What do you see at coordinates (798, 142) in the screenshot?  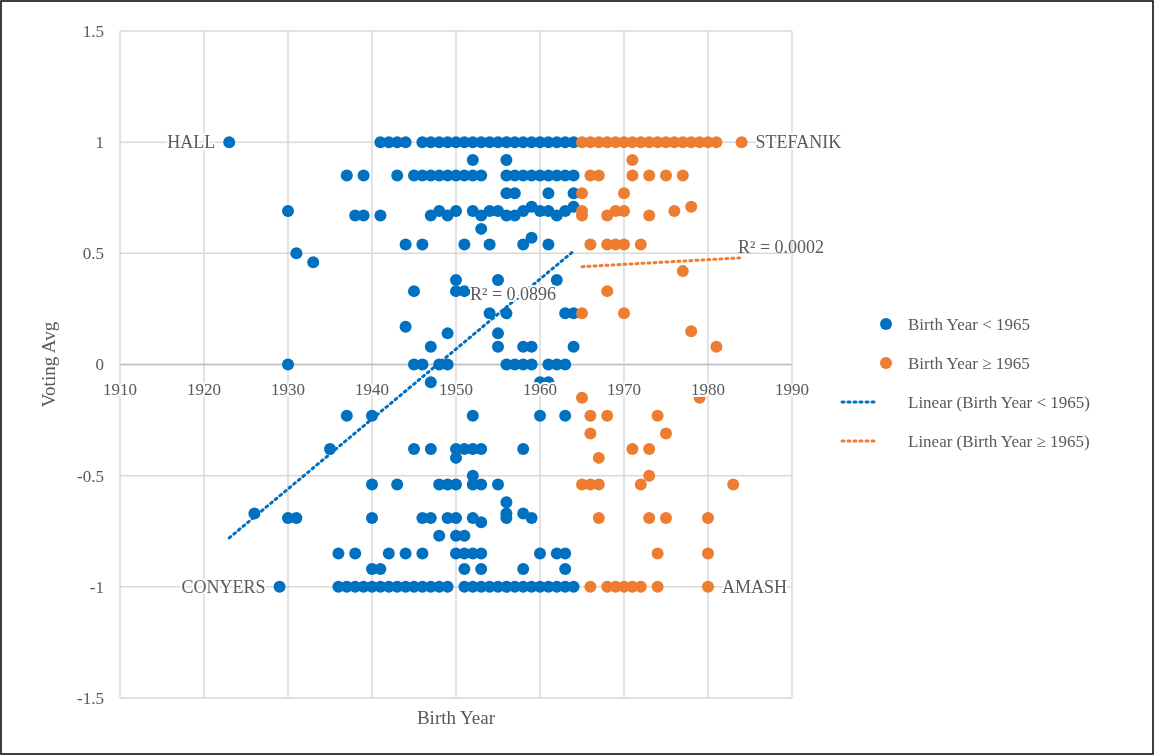 I see `annotation: STEFANIK` at bounding box center [798, 142].